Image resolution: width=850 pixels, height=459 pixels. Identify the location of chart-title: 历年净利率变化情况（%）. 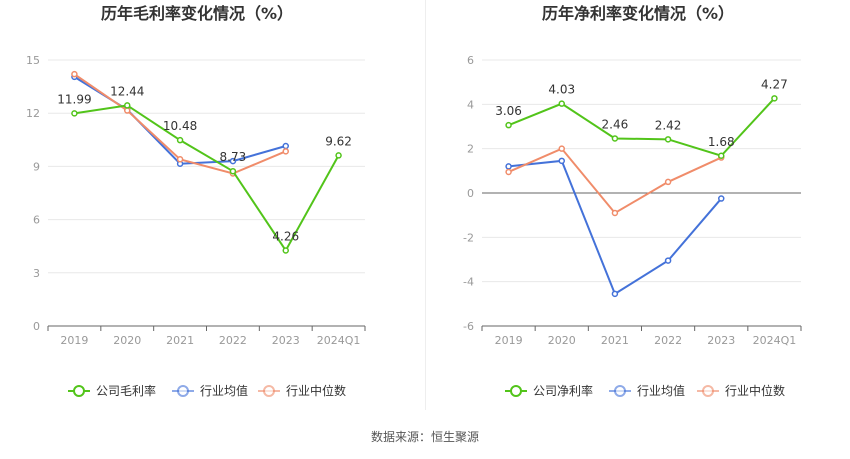
(638, 13).